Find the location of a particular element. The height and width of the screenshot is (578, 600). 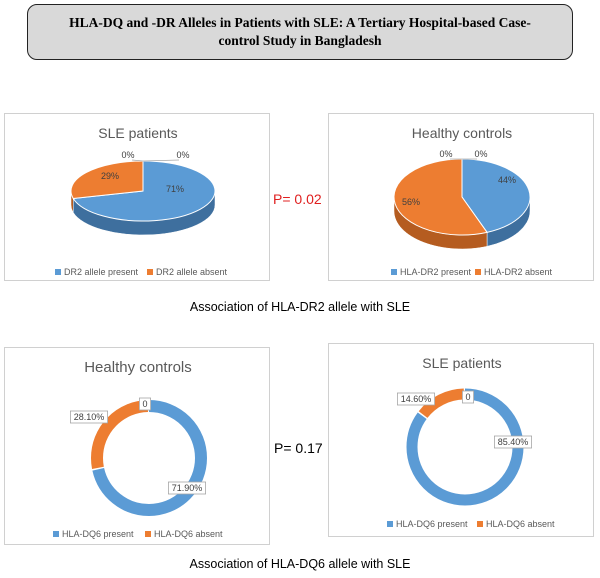

slice-dr2-allele-absent is located at coordinates (107, 179).